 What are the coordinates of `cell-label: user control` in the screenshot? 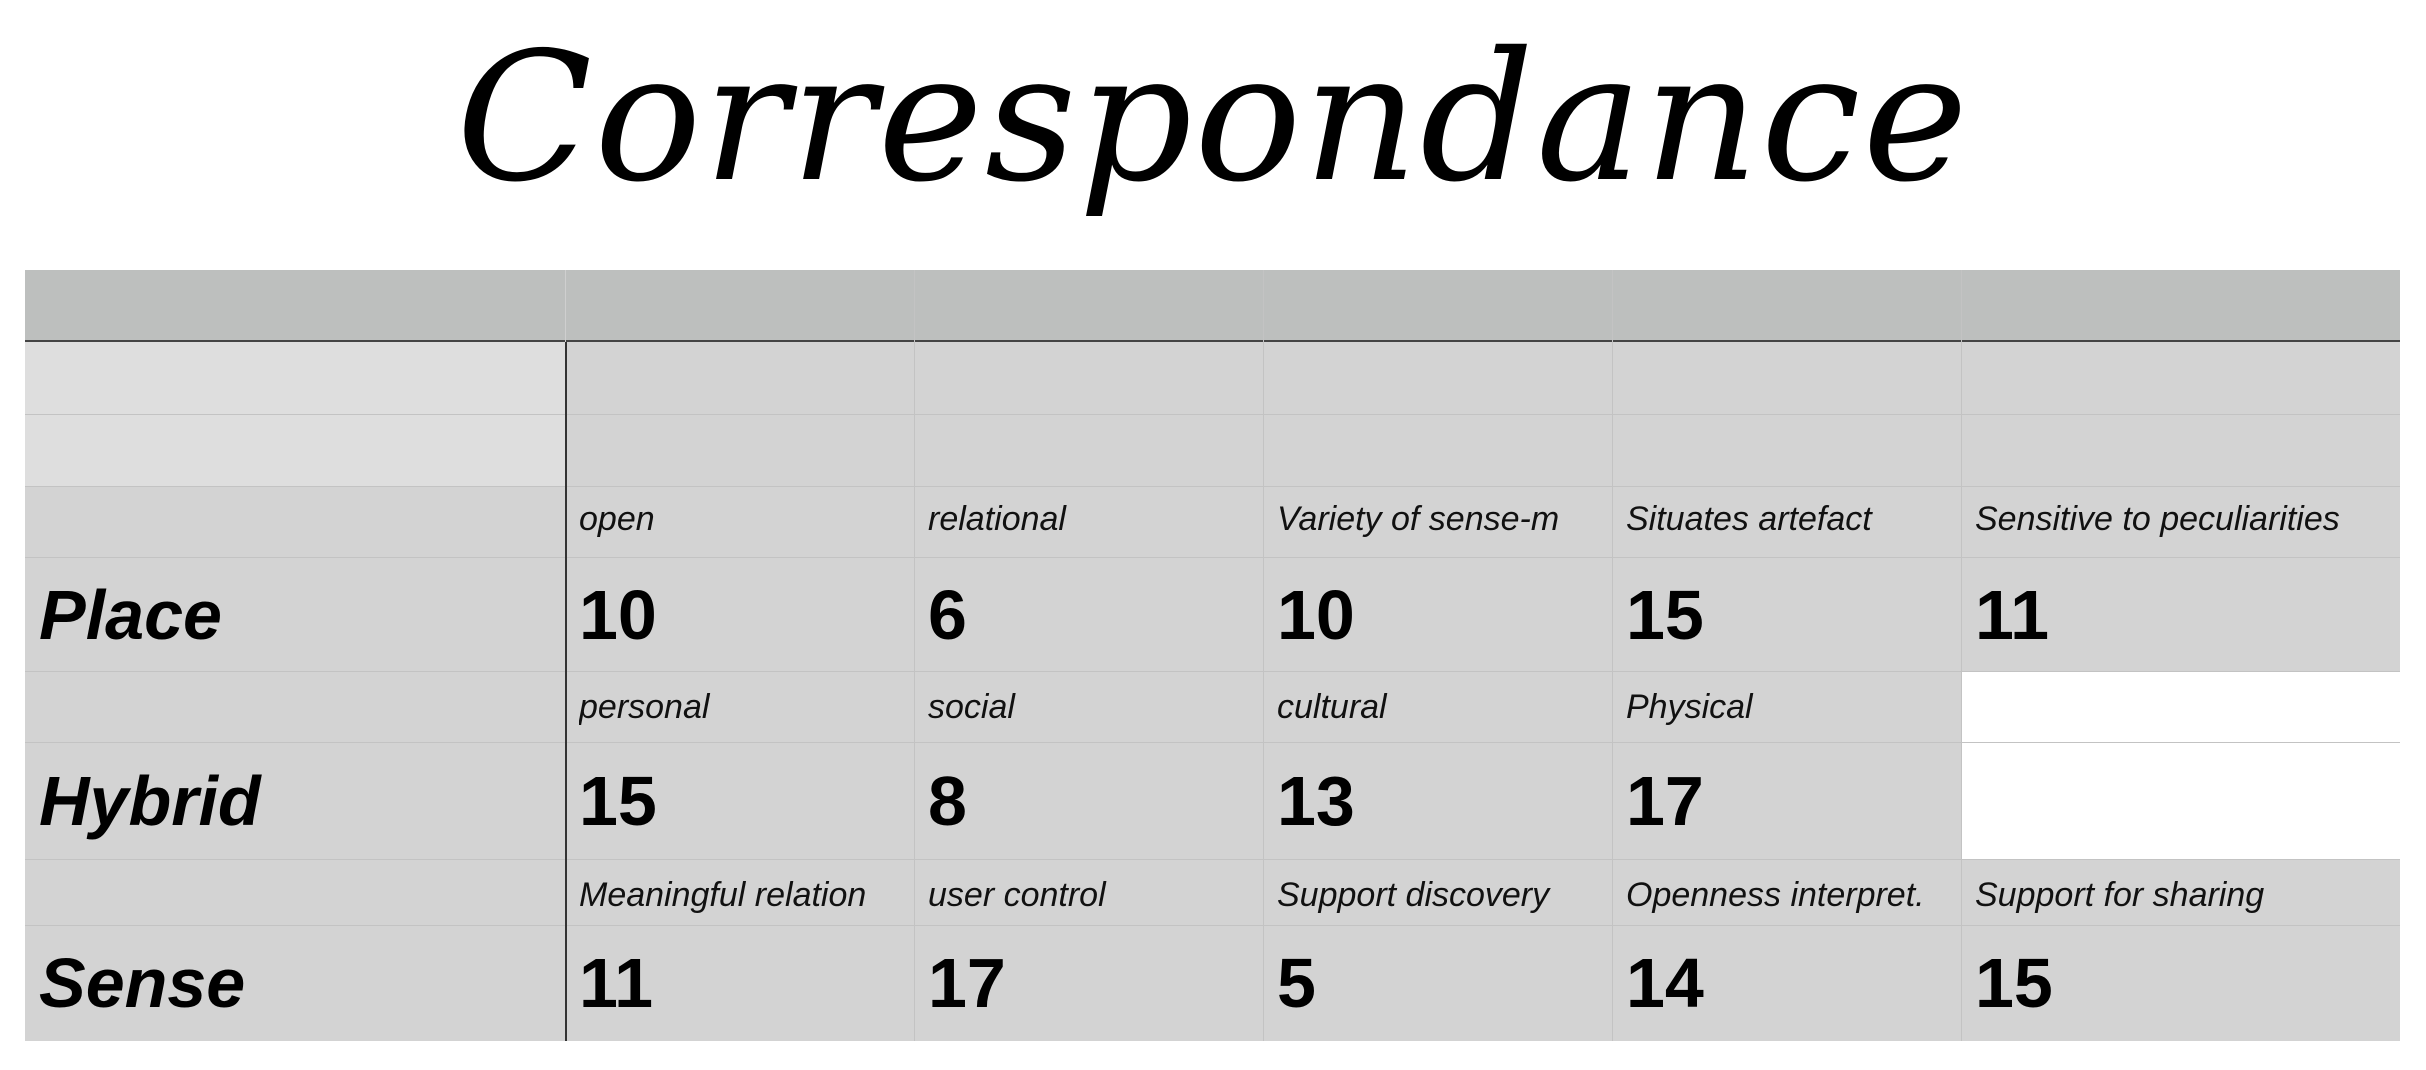 It's located at (1017, 895).